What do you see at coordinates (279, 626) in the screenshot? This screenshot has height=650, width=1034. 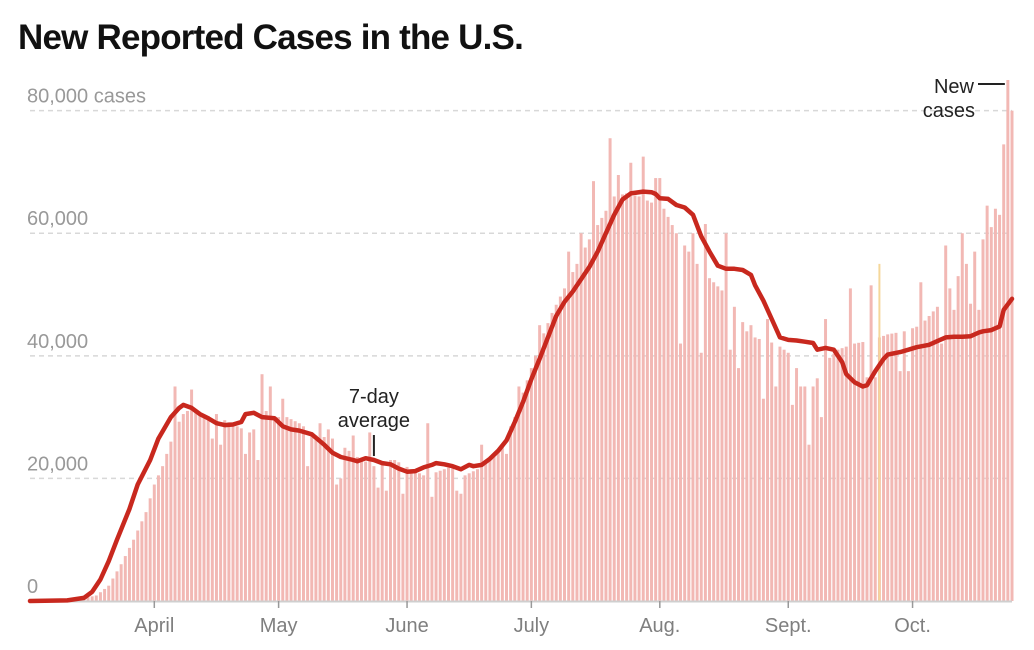 I see `x-tick-label: May` at bounding box center [279, 626].